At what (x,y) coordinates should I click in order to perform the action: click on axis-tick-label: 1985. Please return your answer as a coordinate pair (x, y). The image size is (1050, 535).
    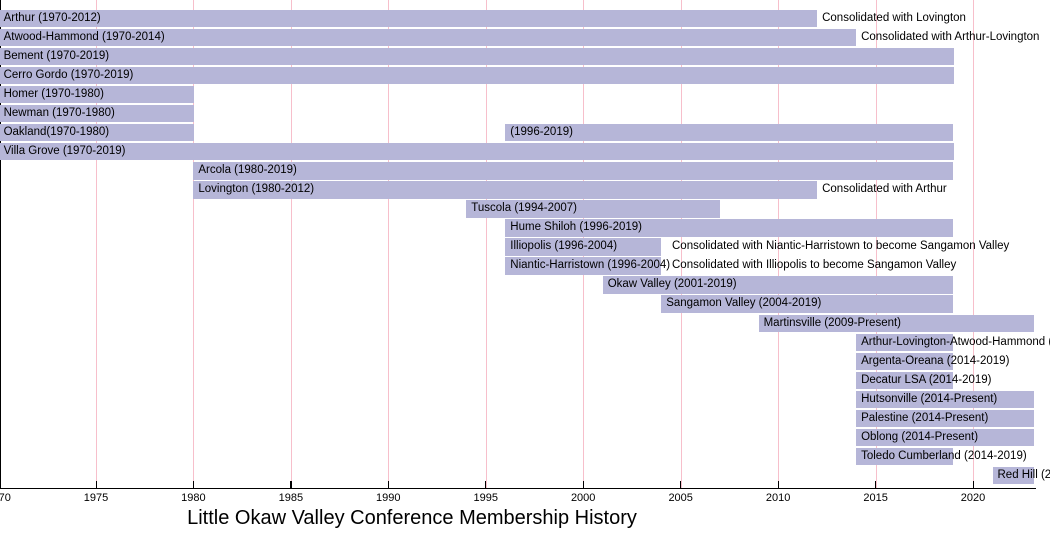
    Looking at the image, I should click on (291, 498).